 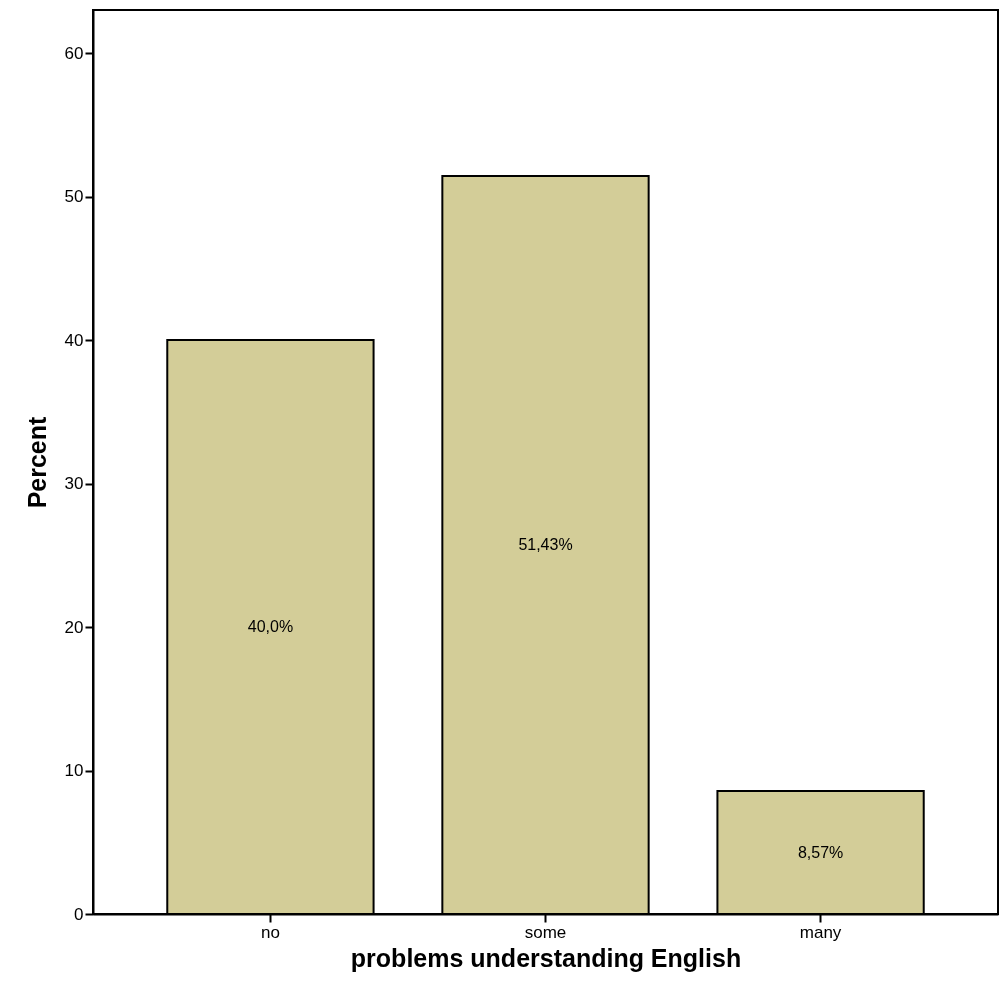 What do you see at coordinates (74, 53) in the screenshot?
I see `y-tick-label: 60` at bounding box center [74, 53].